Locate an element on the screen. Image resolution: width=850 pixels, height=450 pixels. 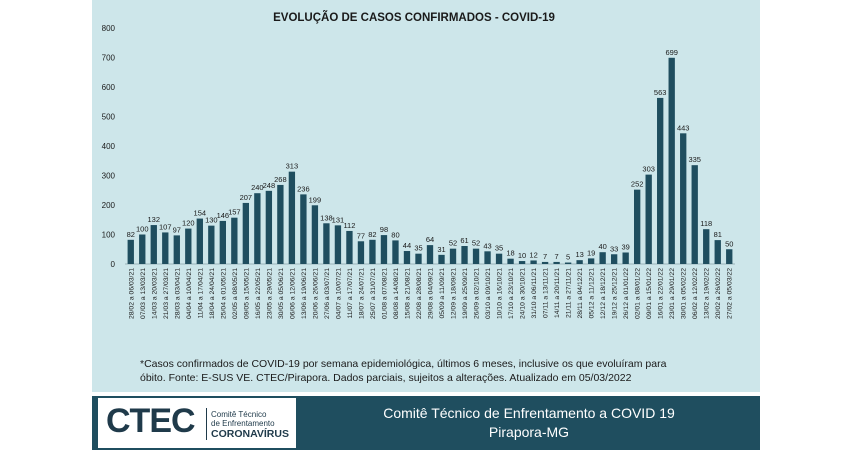
x-tick-label: 27/02 a 05/03/22 is located at coordinates (730, 293).